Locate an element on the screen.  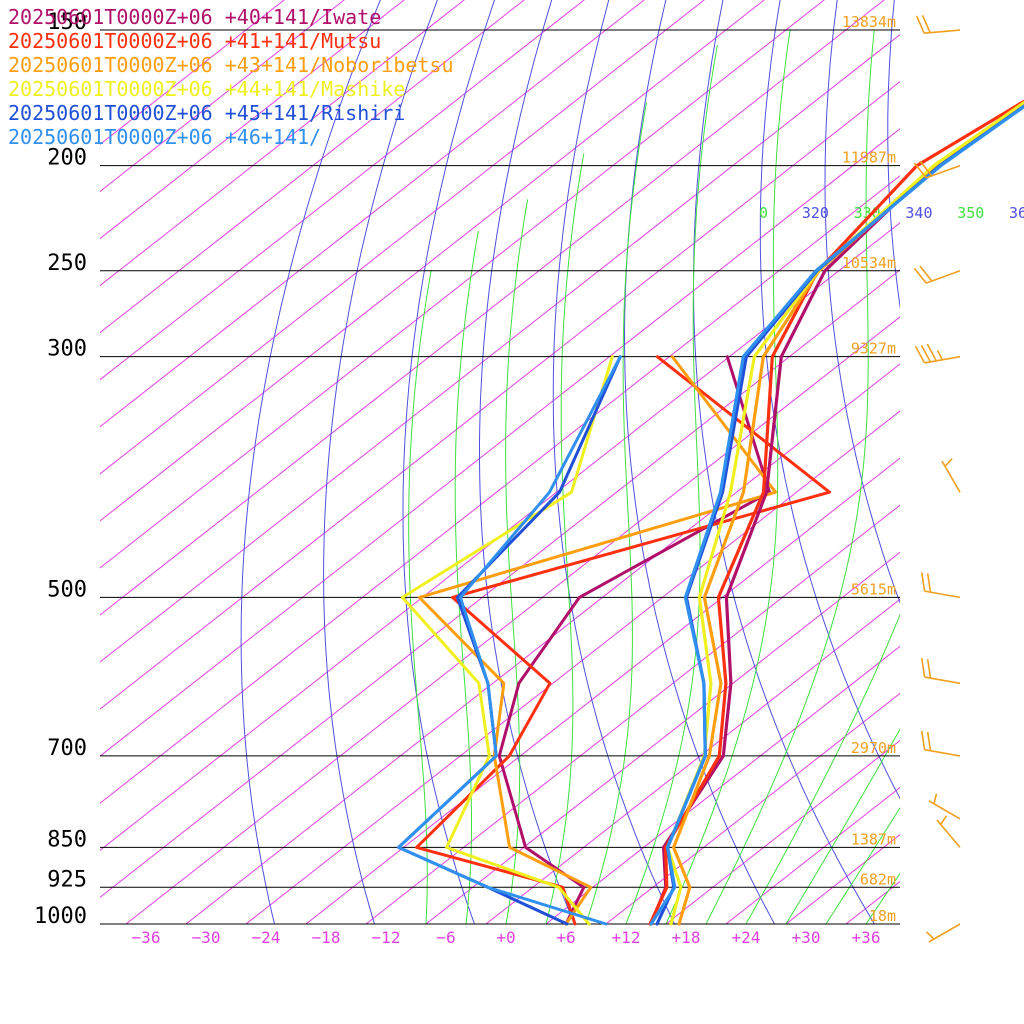
pressure-label: 925 is located at coordinates (67, 879).